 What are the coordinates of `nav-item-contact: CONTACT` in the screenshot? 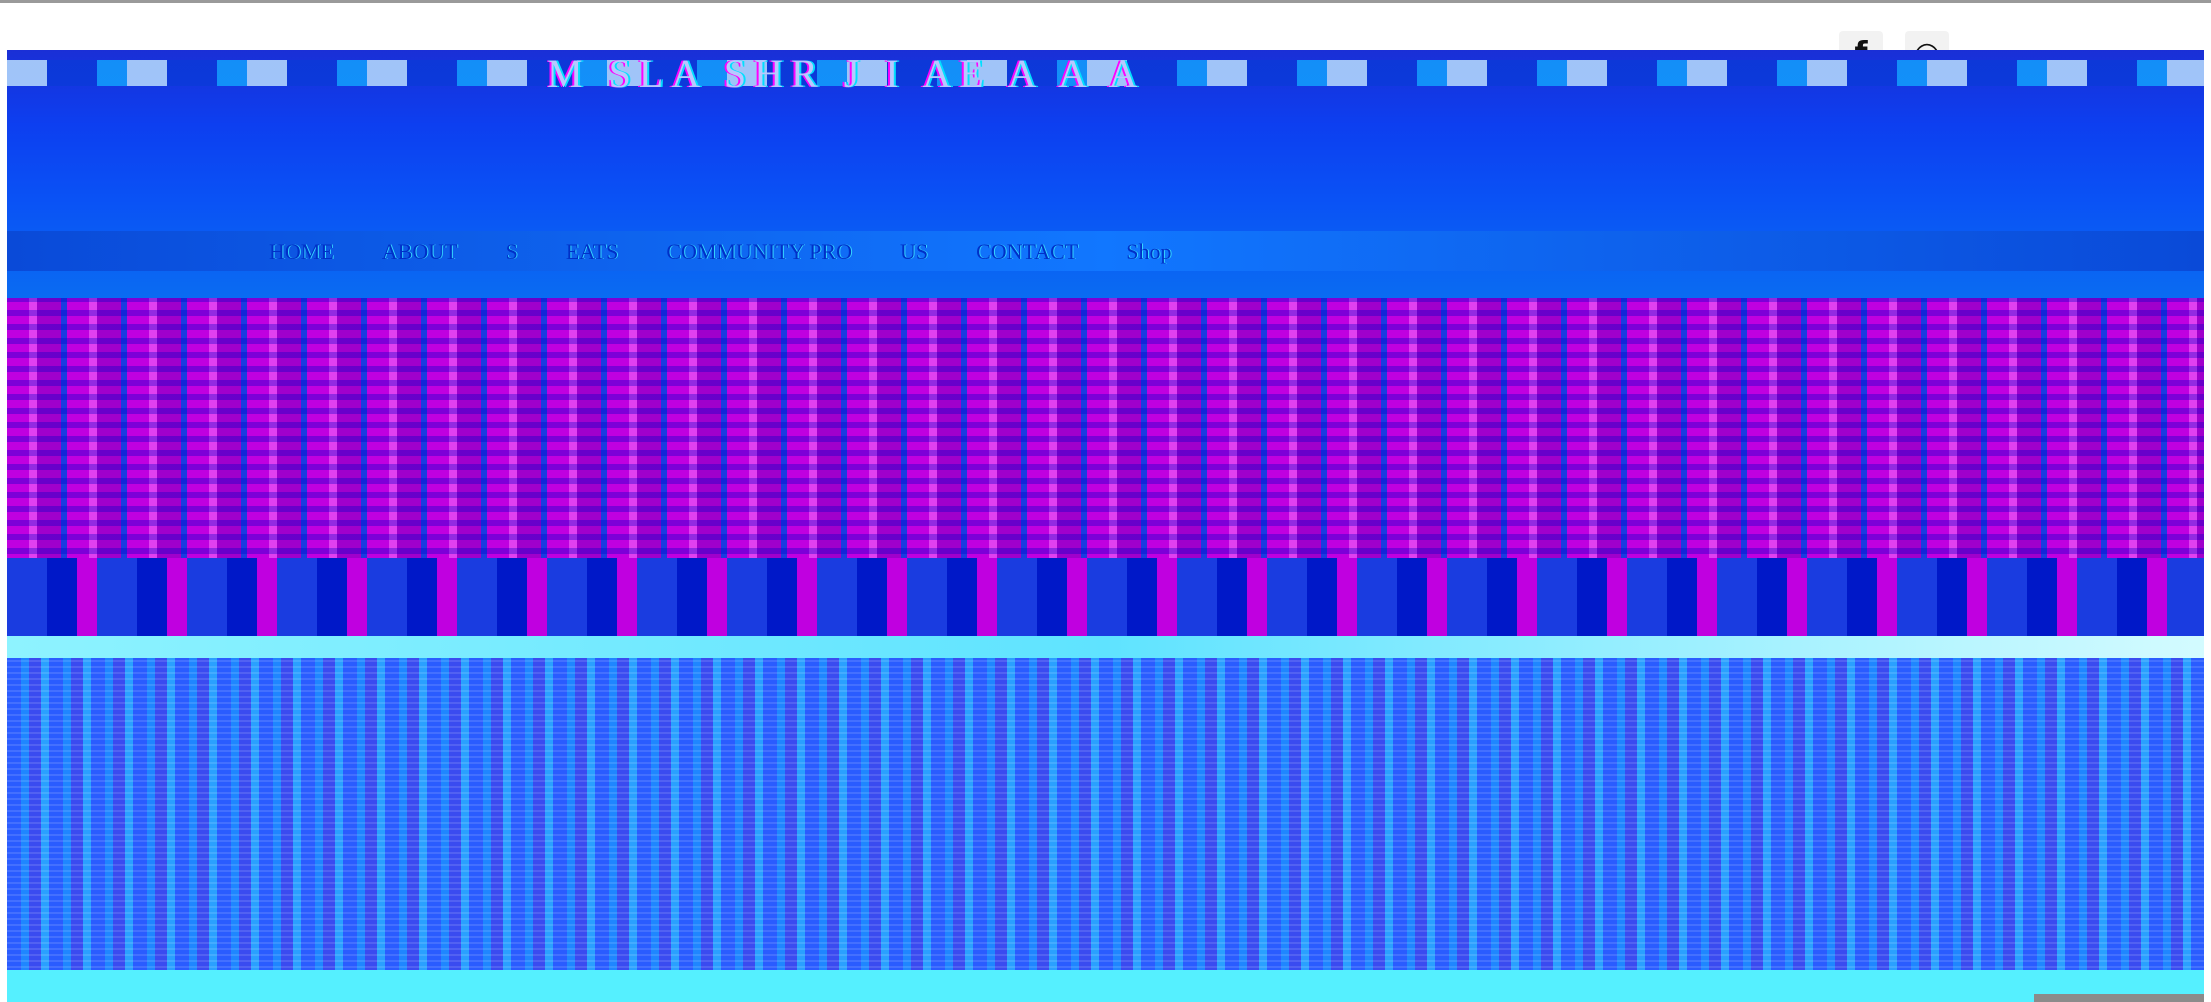 It's located at (1027, 251).